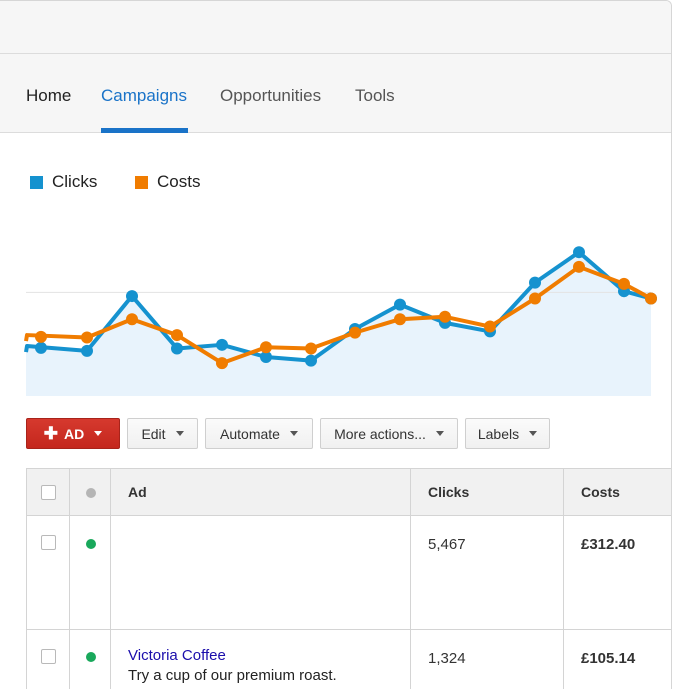  Describe the element at coordinates (608, 544) in the screenshot. I see `row-costs: £312.40` at that location.